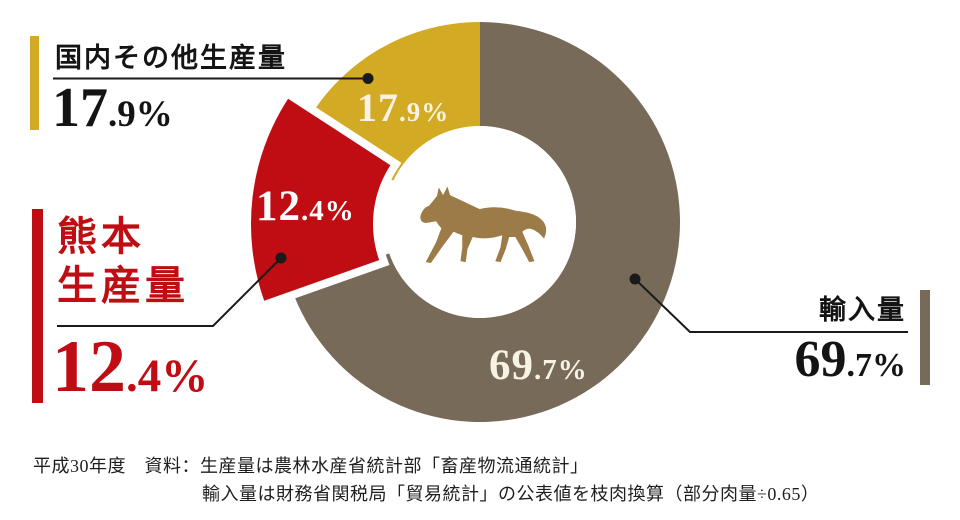 This screenshot has height=520, width=960. What do you see at coordinates (37, 306) in the screenshot?
I see `accent-bar-kumamoto` at bounding box center [37, 306].